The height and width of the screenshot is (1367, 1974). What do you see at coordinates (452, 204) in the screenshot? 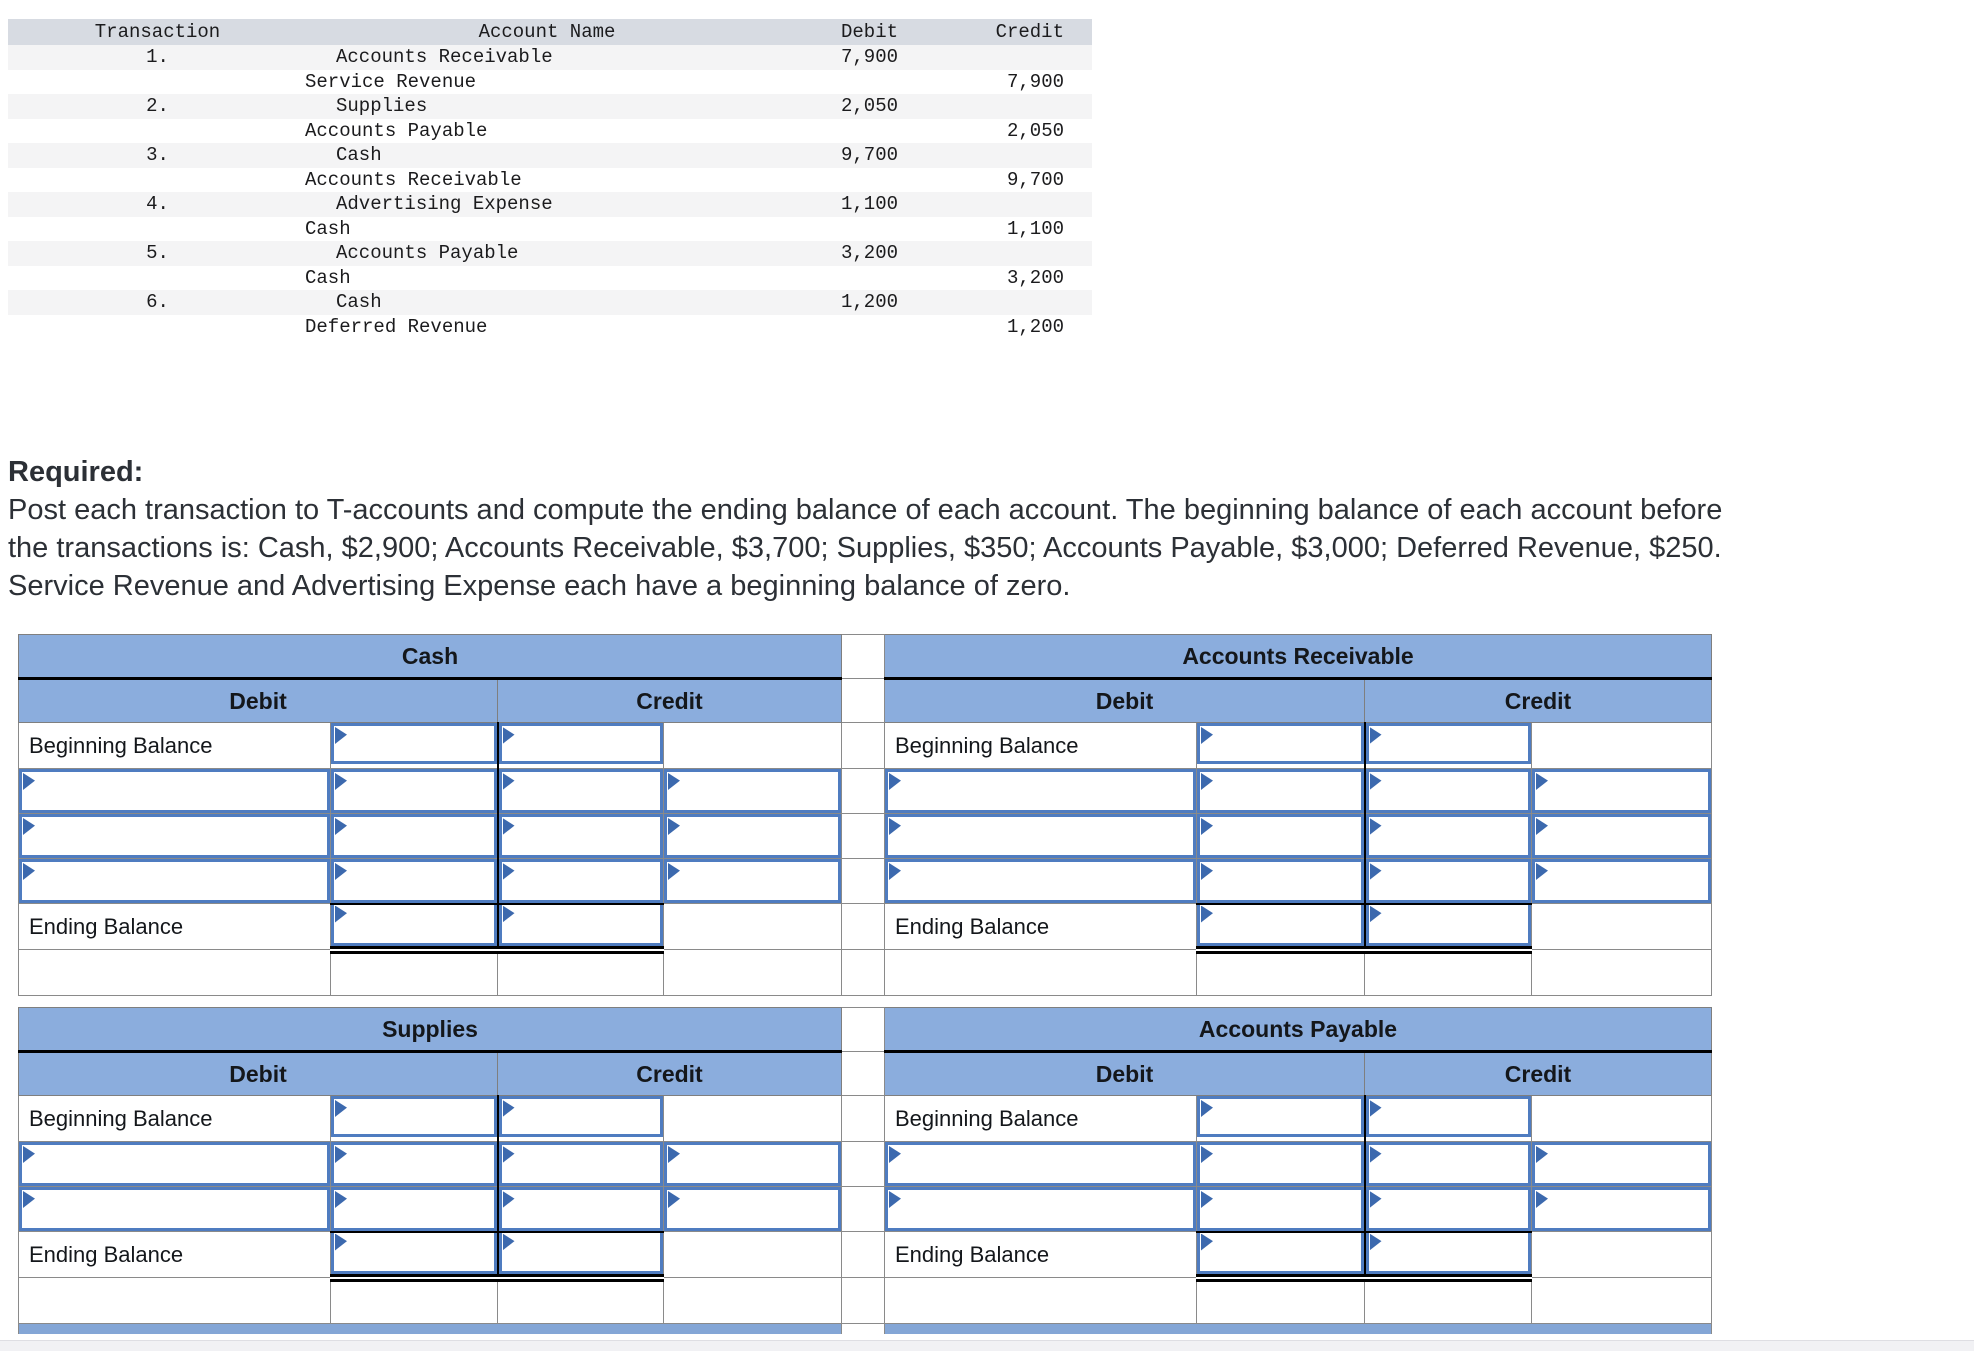
I see `account-name: Advertising Expense` at bounding box center [452, 204].